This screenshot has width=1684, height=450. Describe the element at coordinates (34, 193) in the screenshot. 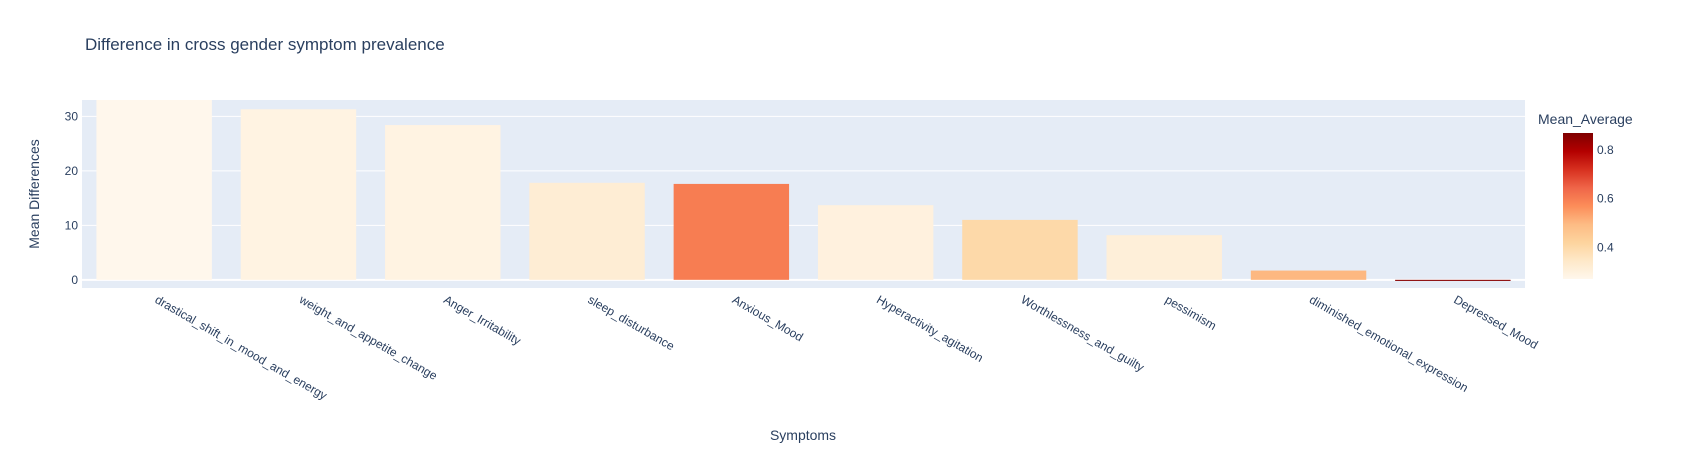

I see `y-axis-title: Mean Differences` at that location.